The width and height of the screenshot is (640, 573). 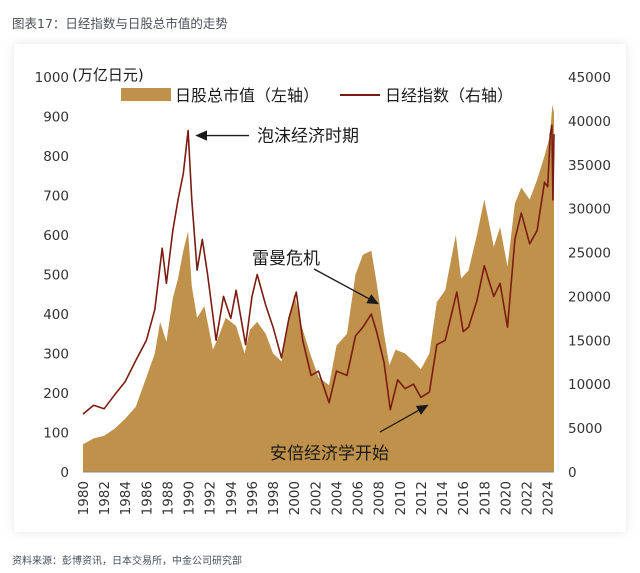 What do you see at coordinates (589, 122) in the screenshot?
I see `y-right-tick-label: 40000` at bounding box center [589, 122].